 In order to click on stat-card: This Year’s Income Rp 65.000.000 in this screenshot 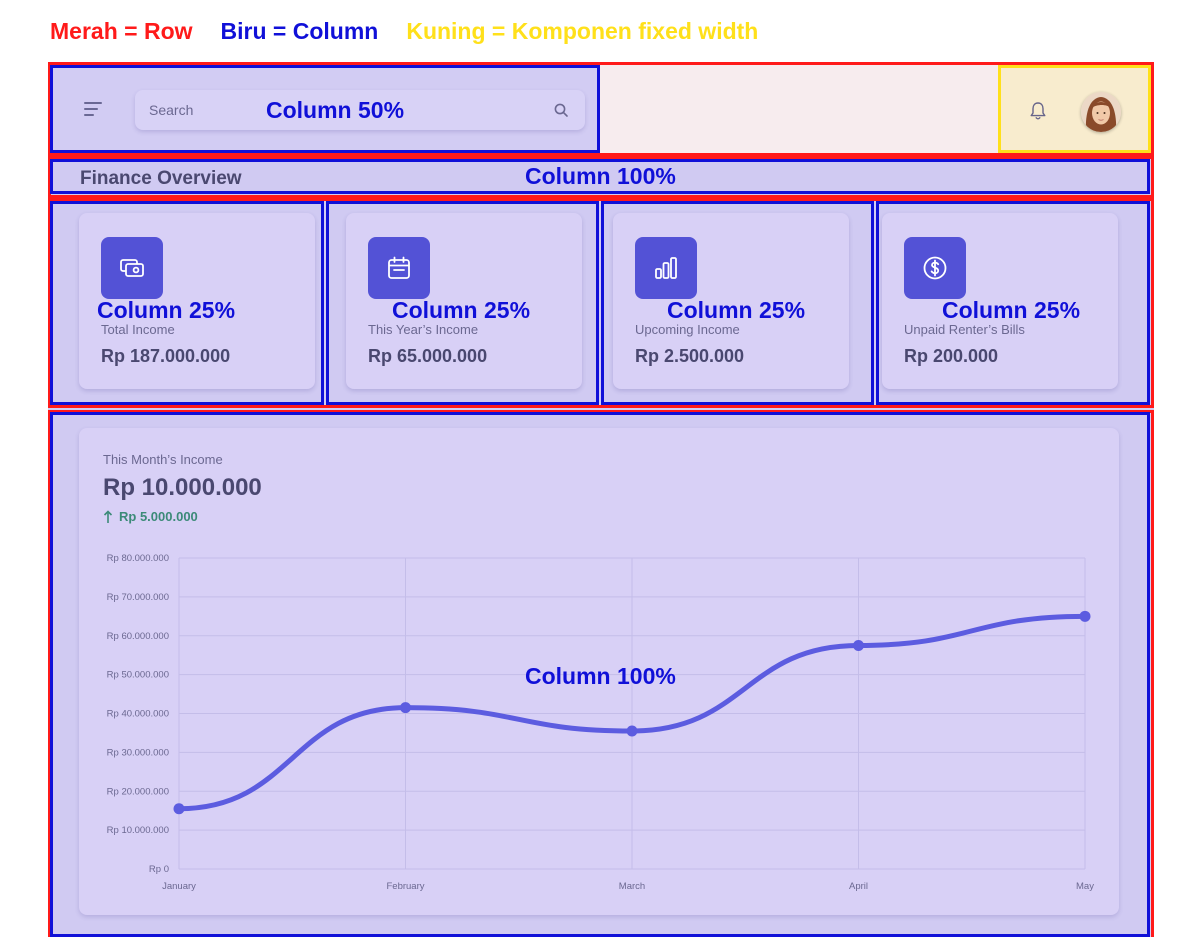, I will do `click(464, 301)`.